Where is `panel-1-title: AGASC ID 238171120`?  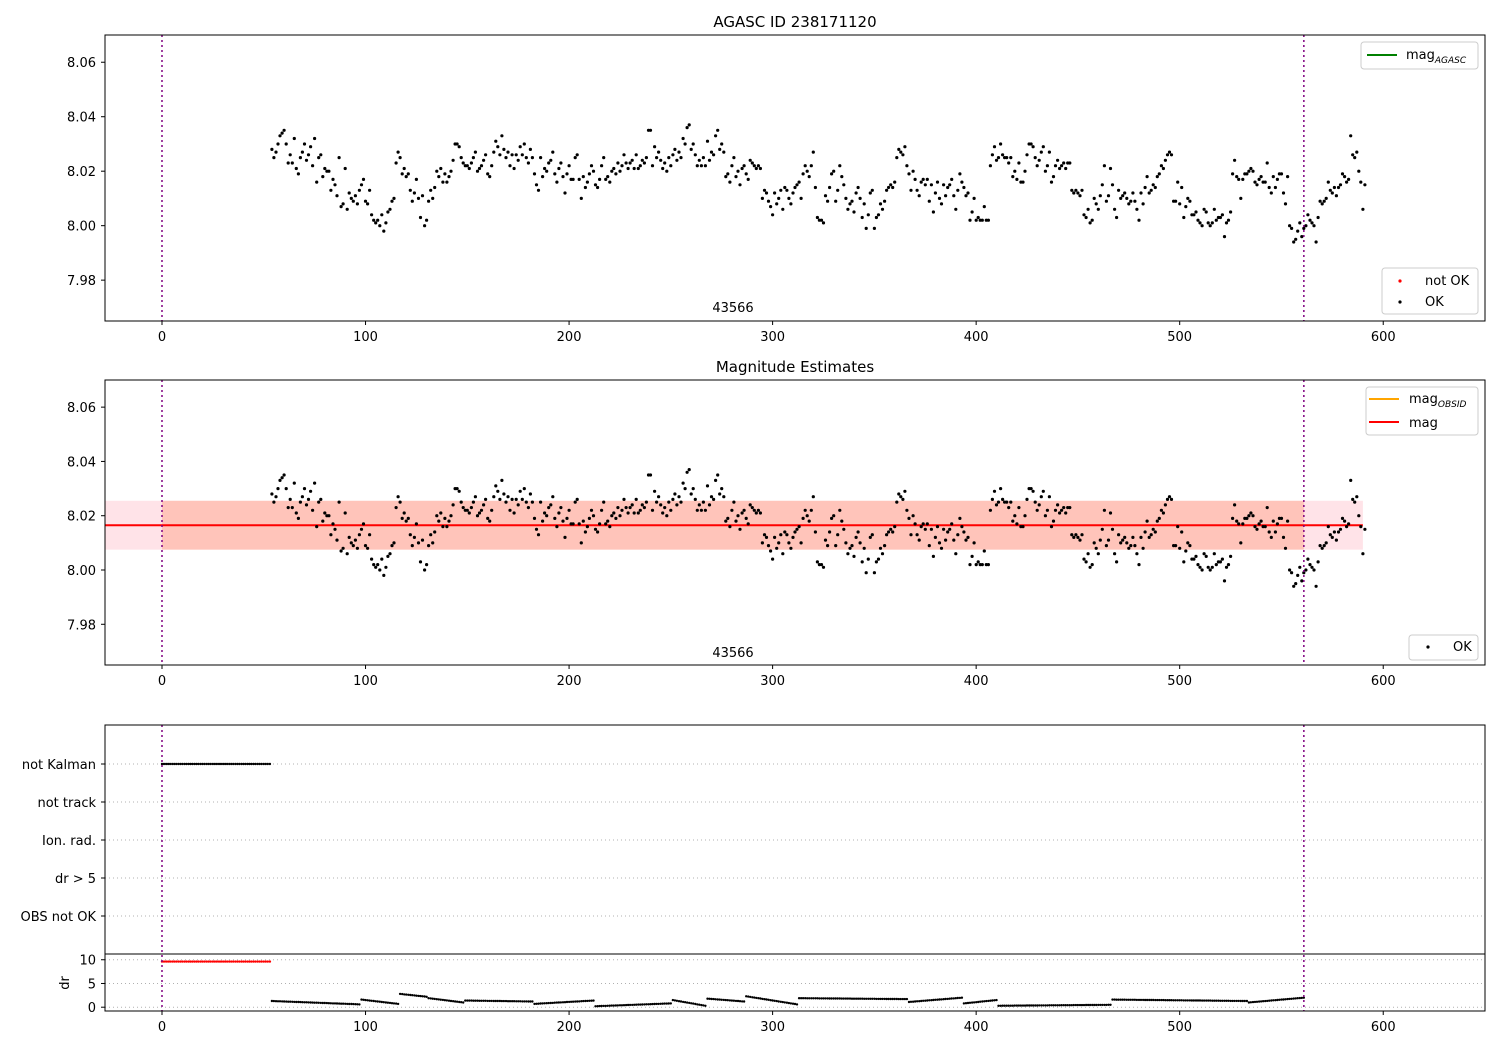
panel-1-title: AGASC ID 238171120 is located at coordinates (794, 22).